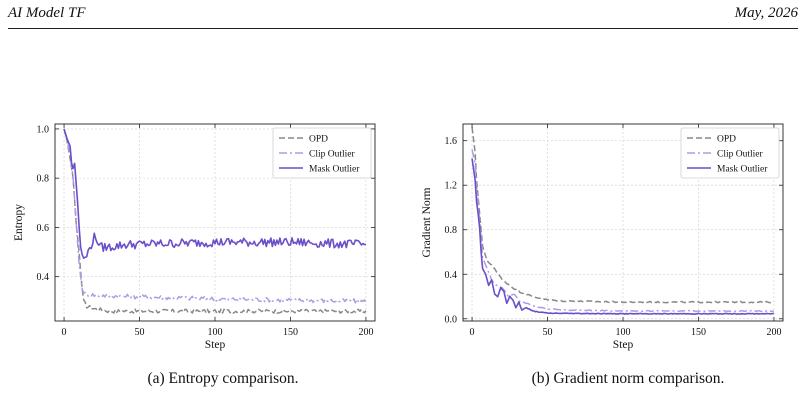 The height and width of the screenshot is (400, 806). I want to click on y-tick-label: 1.0, so click(43, 129).